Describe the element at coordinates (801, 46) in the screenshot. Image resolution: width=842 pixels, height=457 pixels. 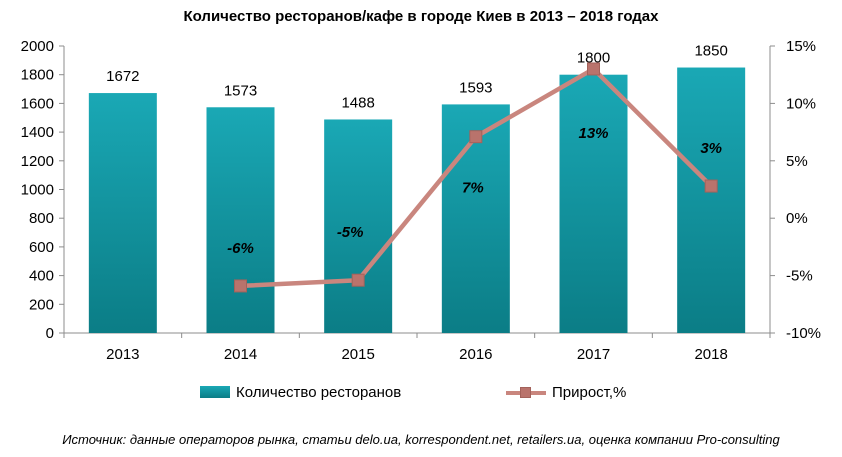
I see `y-right-tick-label: 15%` at that location.